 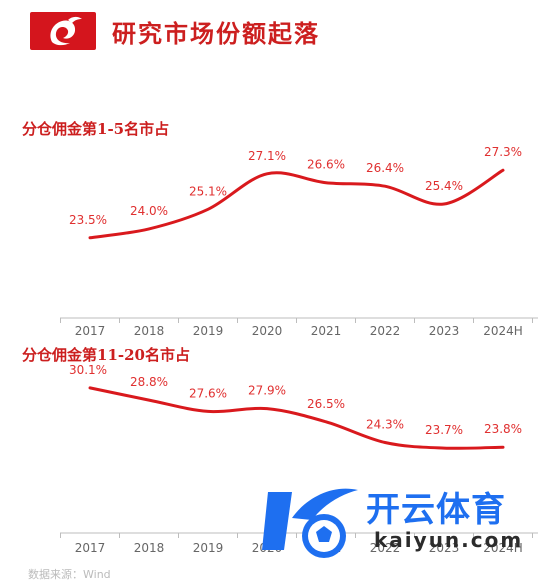 What do you see at coordinates (88, 220) in the screenshot?
I see `data-label: 23.5%` at bounding box center [88, 220].